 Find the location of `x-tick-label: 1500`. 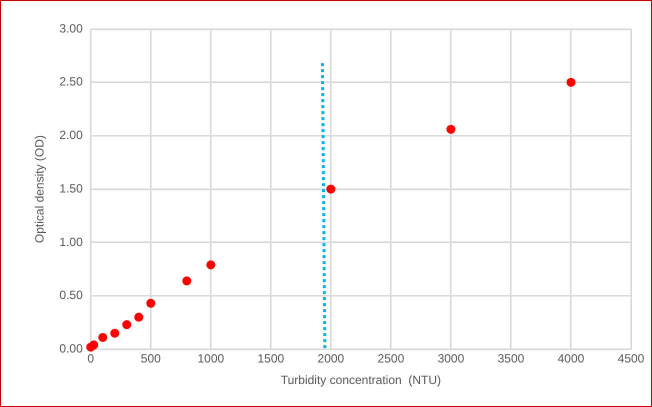

x-tick-label: 1500 is located at coordinates (271, 359).